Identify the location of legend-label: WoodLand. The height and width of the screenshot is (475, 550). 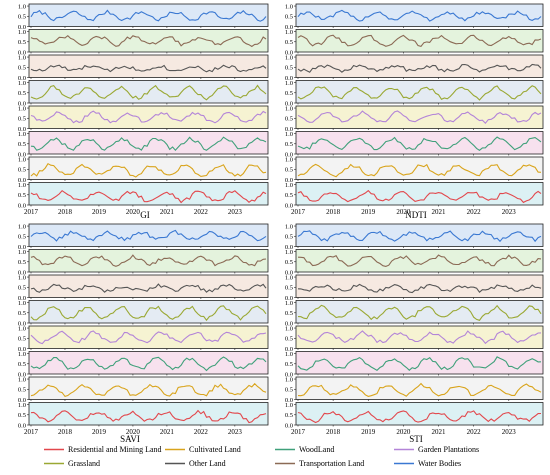
(316, 449).